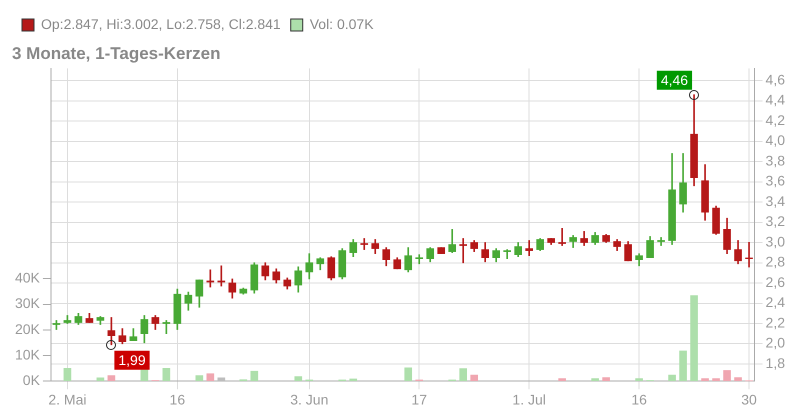 The image size is (800, 420). What do you see at coordinates (27, 303) in the screenshot?
I see `y2-tick-label: 30K` at bounding box center [27, 303].